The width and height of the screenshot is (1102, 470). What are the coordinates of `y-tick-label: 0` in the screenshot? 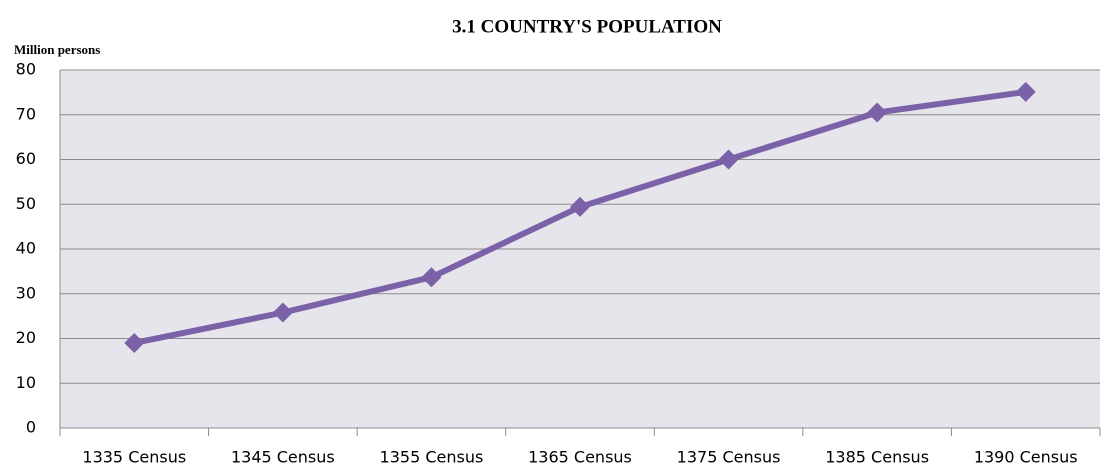 It's located at (31, 427).